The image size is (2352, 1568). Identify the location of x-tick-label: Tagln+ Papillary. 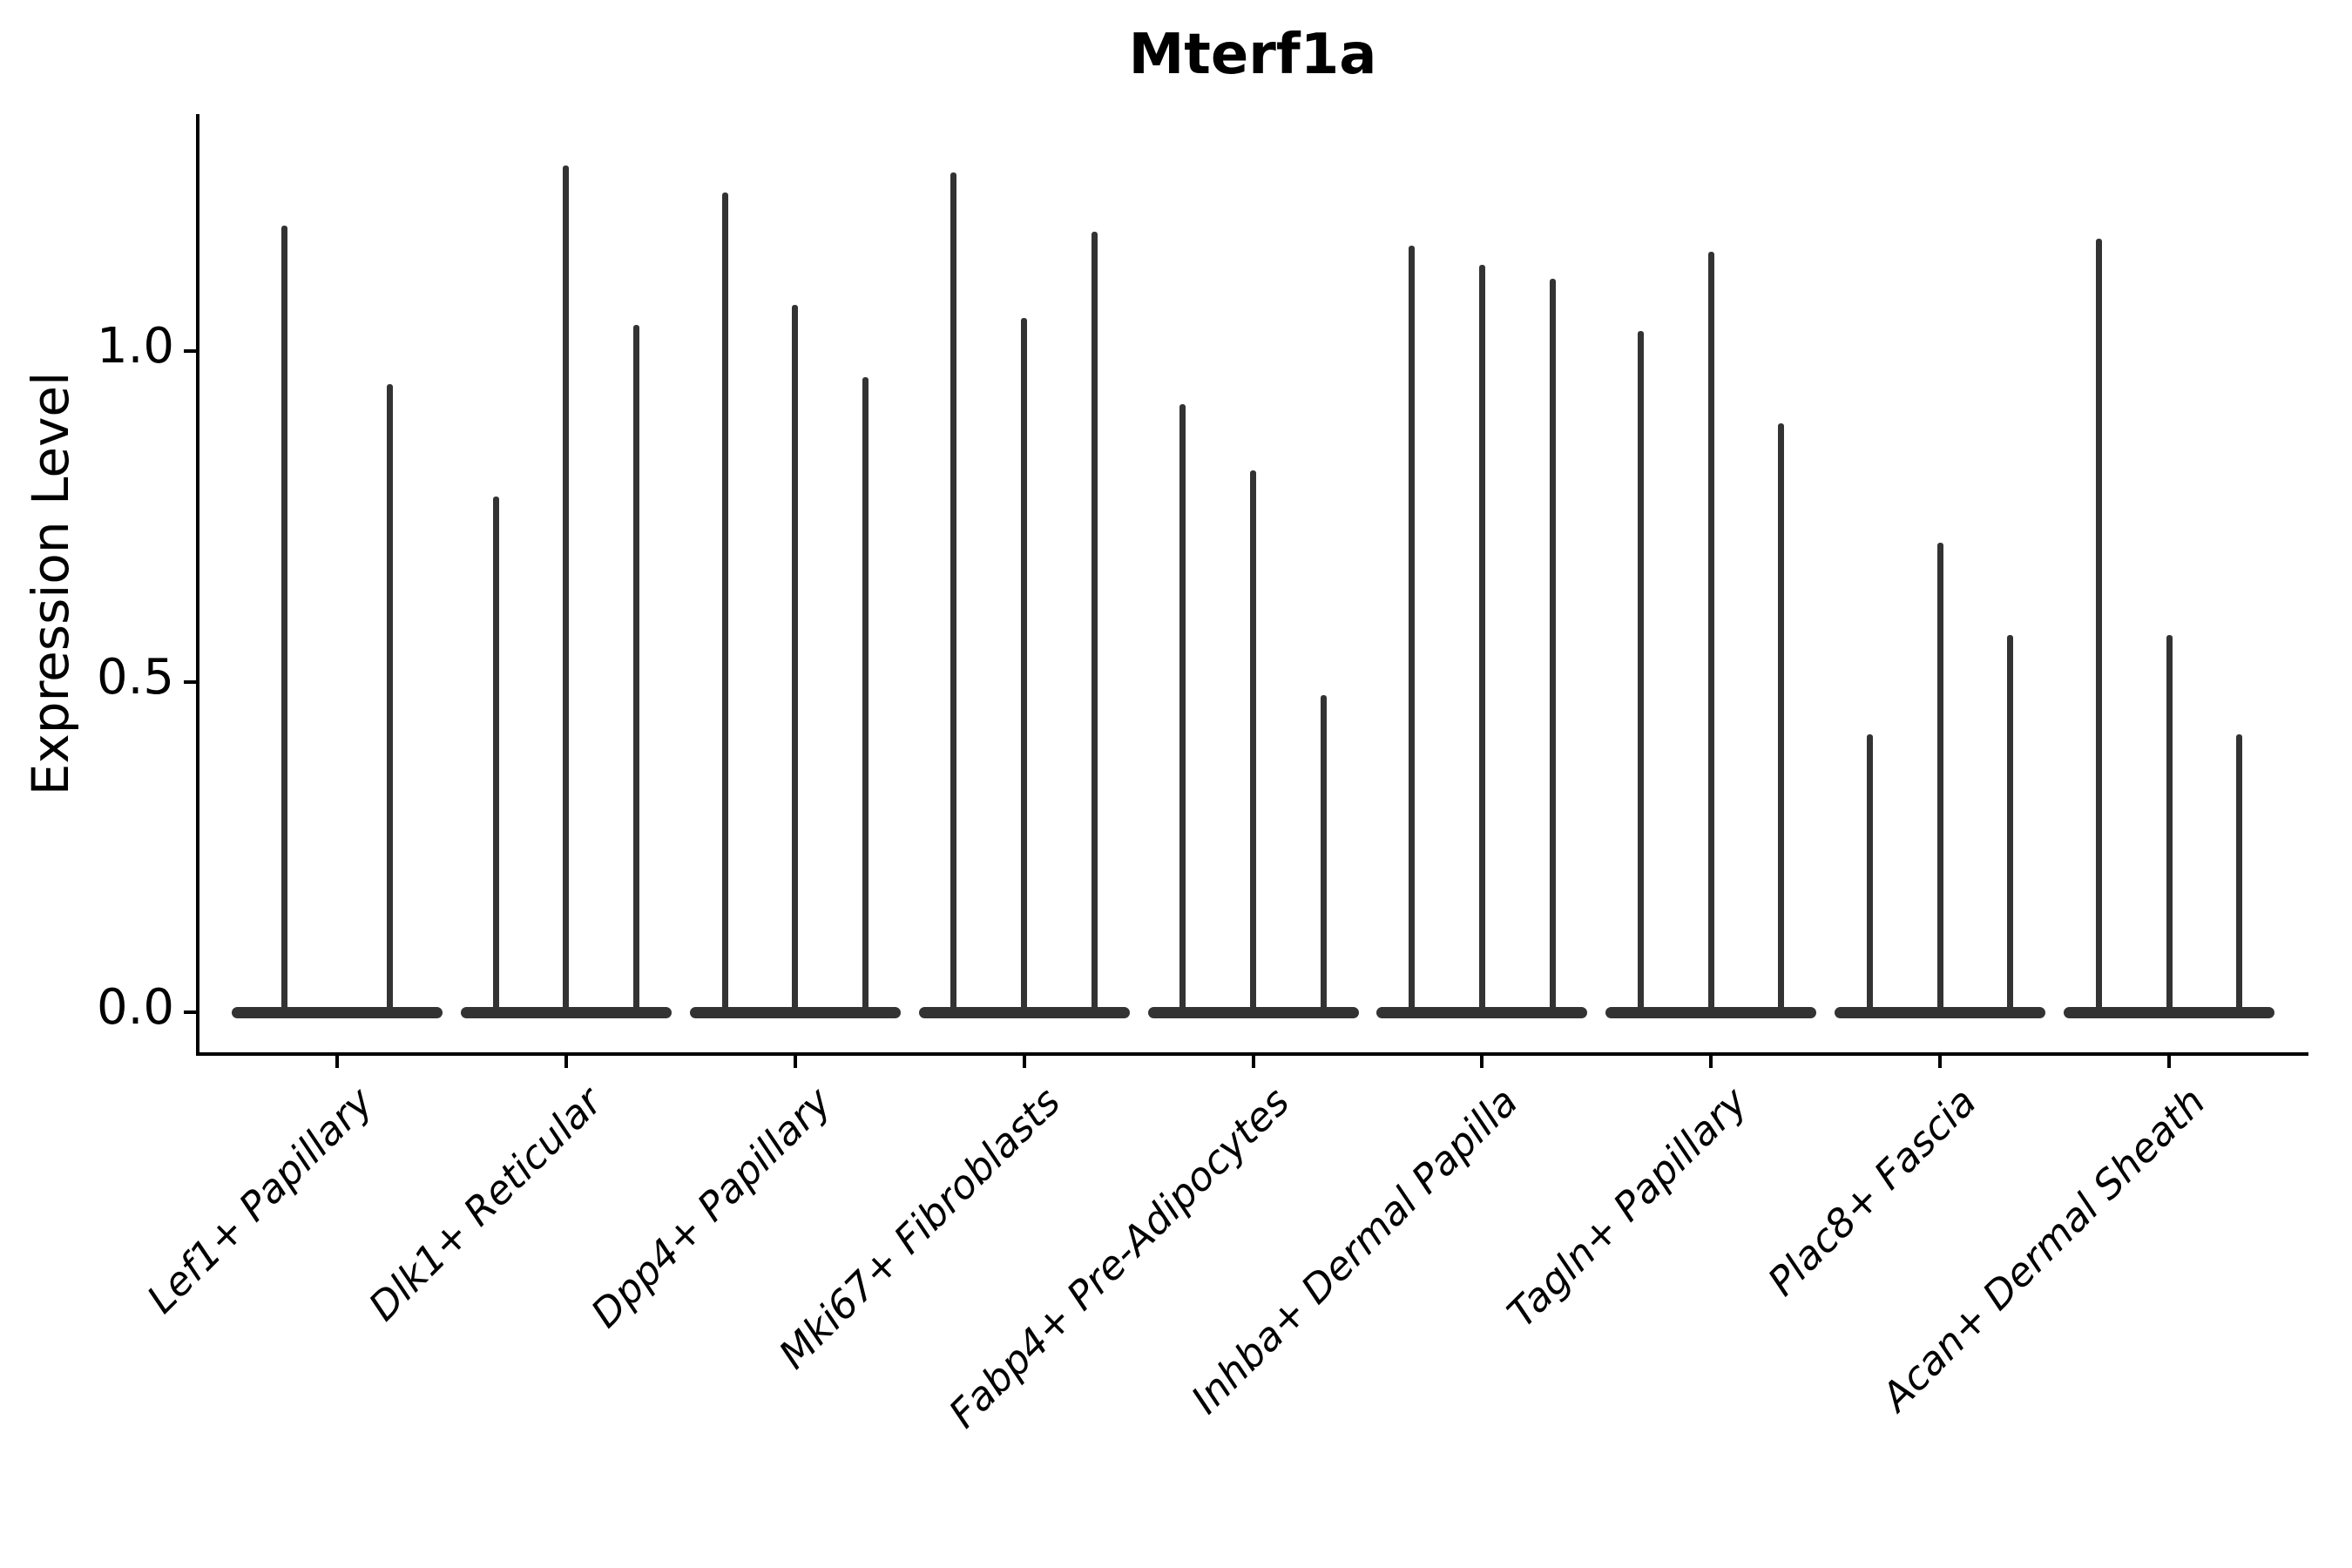
(1626, 1207).